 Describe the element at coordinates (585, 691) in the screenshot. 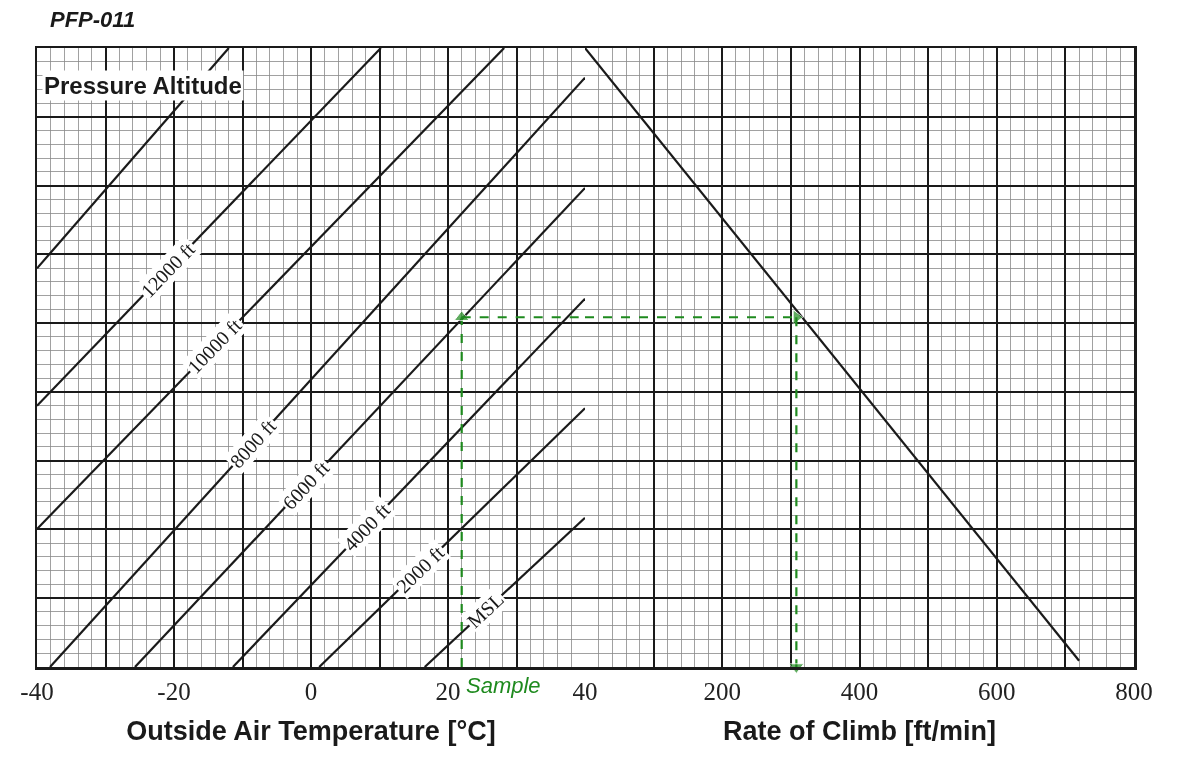

I see `x-tick-label: 40` at that location.